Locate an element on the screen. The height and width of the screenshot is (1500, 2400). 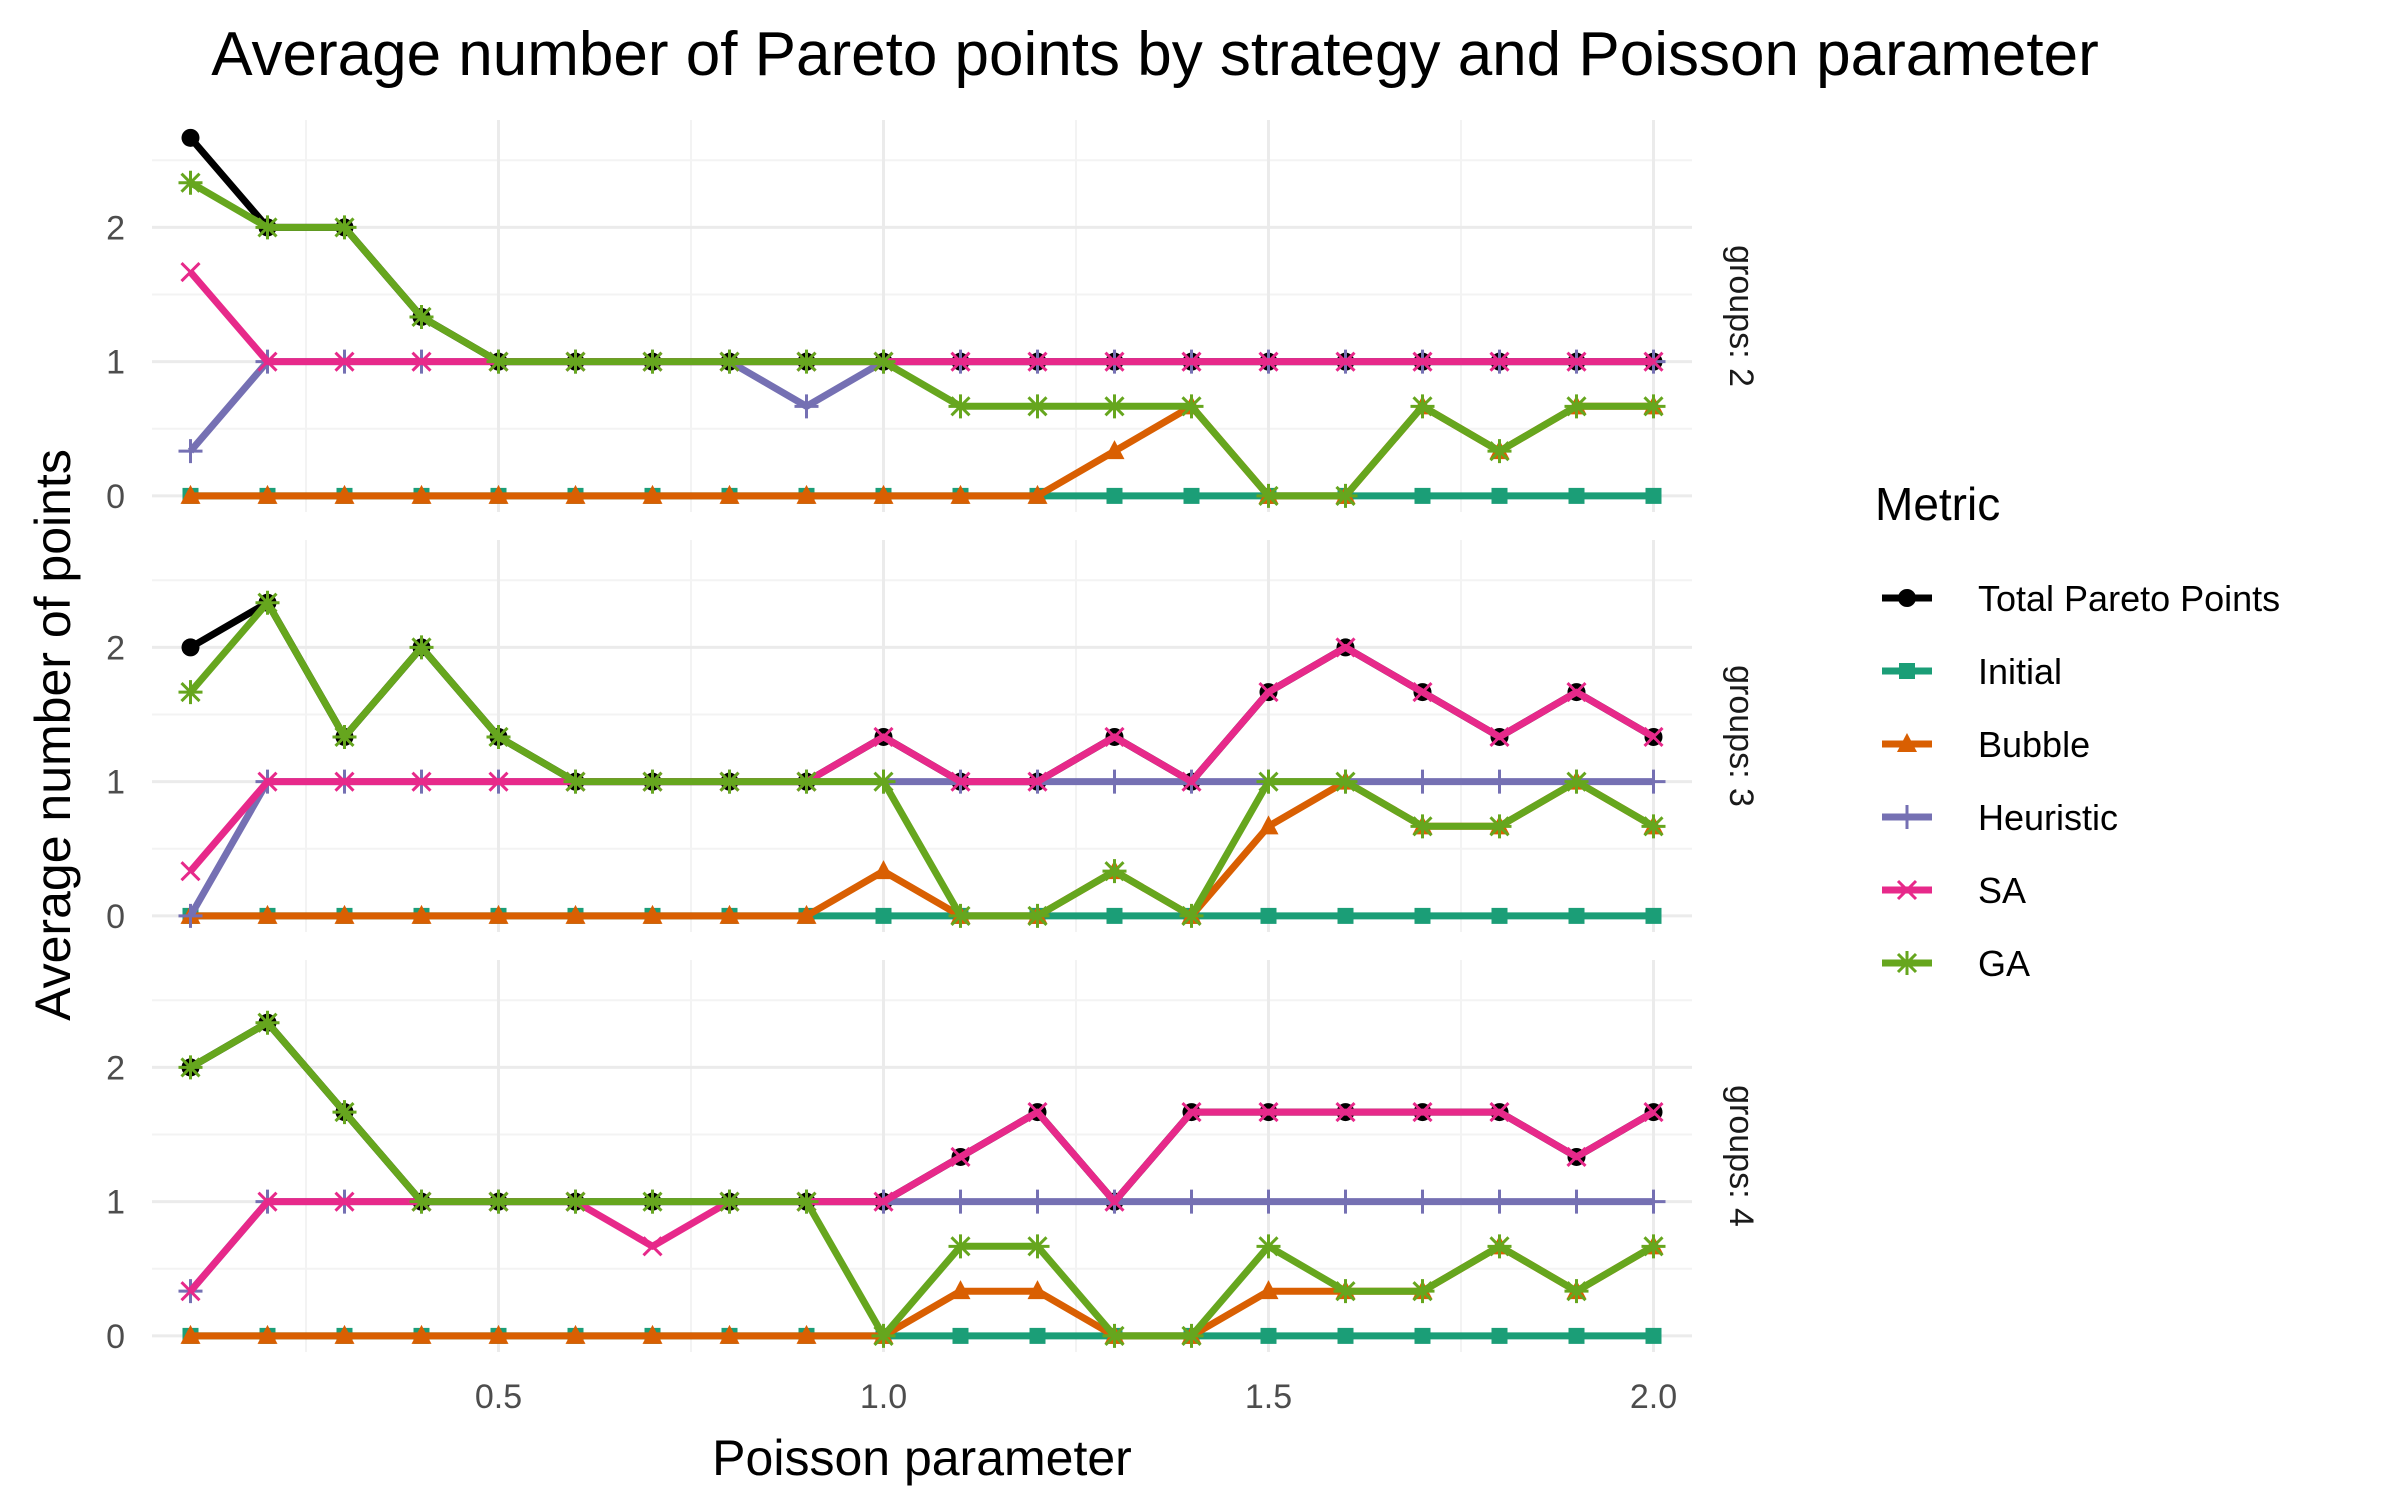
legend-title: Metric is located at coordinates (1937, 504).